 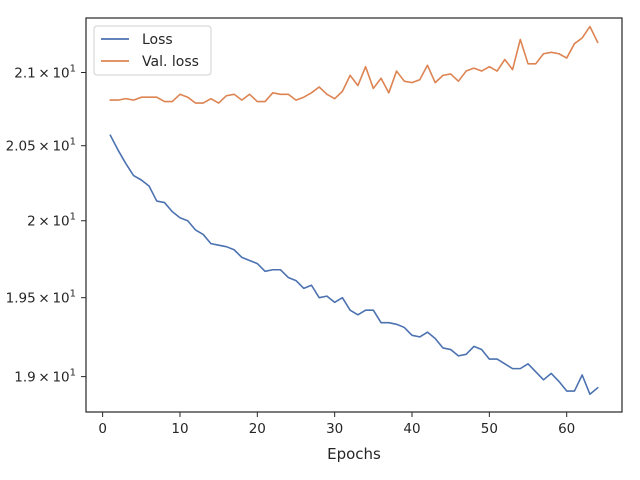 What do you see at coordinates (334, 429) in the screenshot?
I see `x-tick-label: 30` at bounding box center [334, 429].